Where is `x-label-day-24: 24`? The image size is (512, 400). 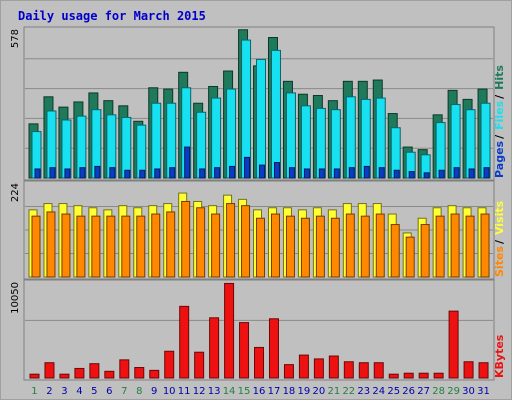
x-label-day-24: 24 is located at coordinates (378, 391).